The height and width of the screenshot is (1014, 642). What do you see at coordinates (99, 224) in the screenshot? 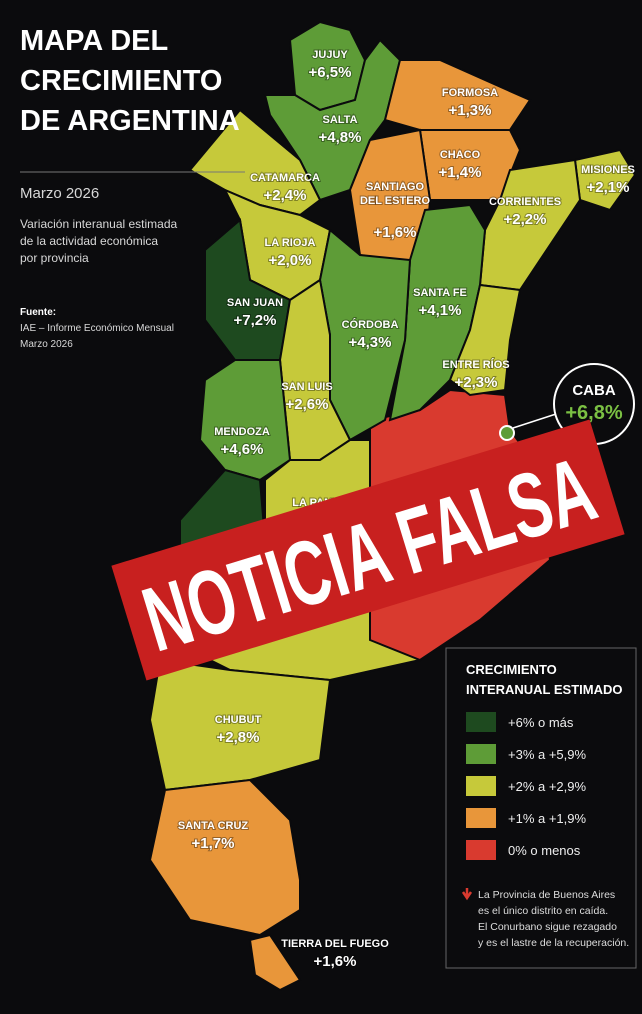
I see `subtitle: Variación interanual estimada` at bounding box center [99, 224].